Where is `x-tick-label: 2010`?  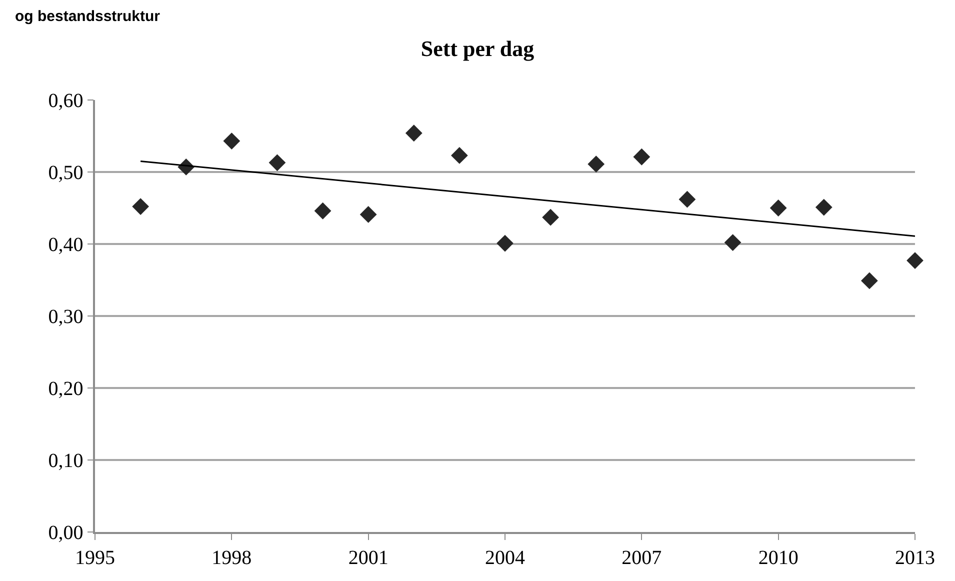 x-tick-label: 2010 is located at coordinates (778, 557).